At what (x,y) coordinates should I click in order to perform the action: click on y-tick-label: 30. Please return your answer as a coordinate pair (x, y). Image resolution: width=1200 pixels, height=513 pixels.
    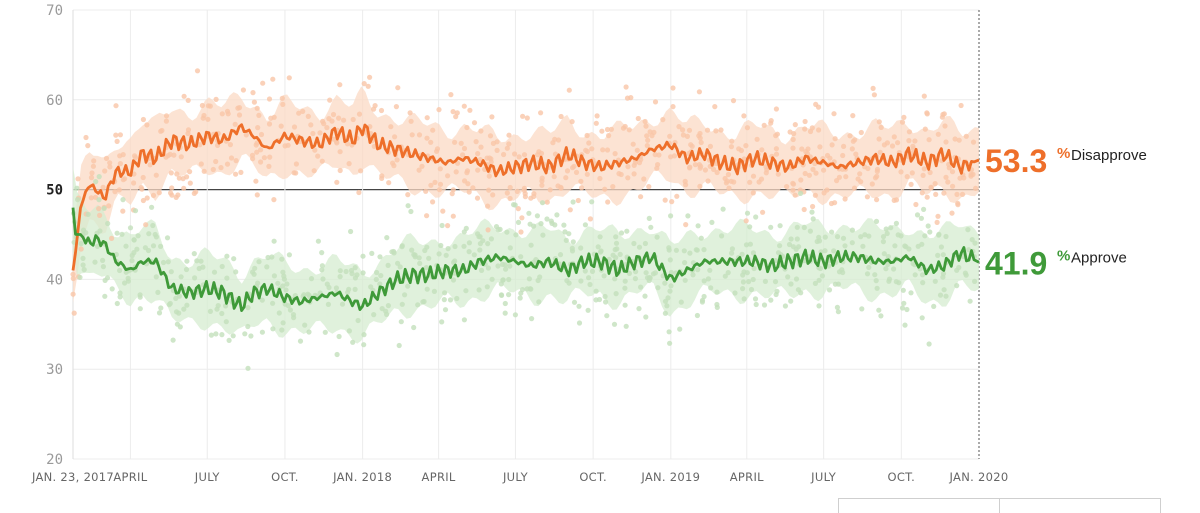
    Looking at the image, I should click on (54, 370).